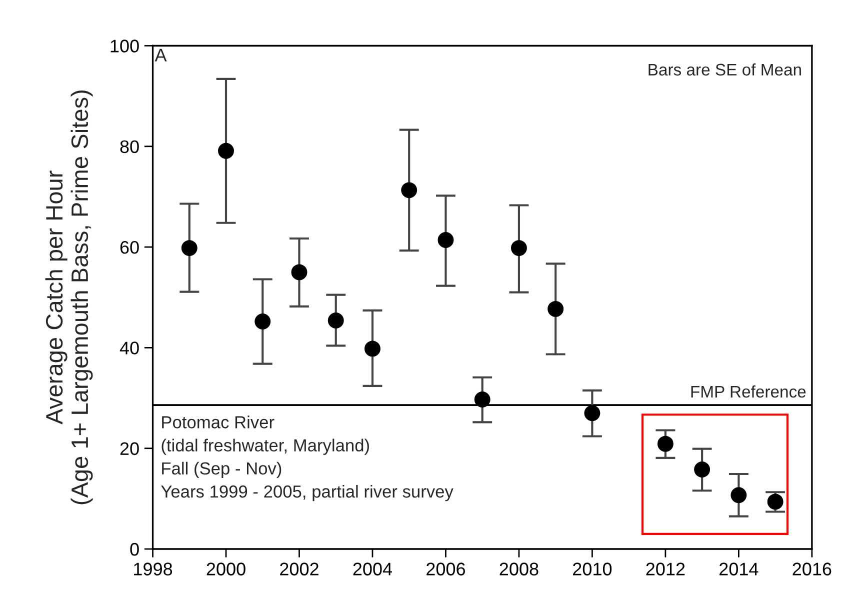 The image size is (844, 597). Describe the element at coordinates (134, 549) in the screenshot. I see `y-tick-label: 0` at that location.